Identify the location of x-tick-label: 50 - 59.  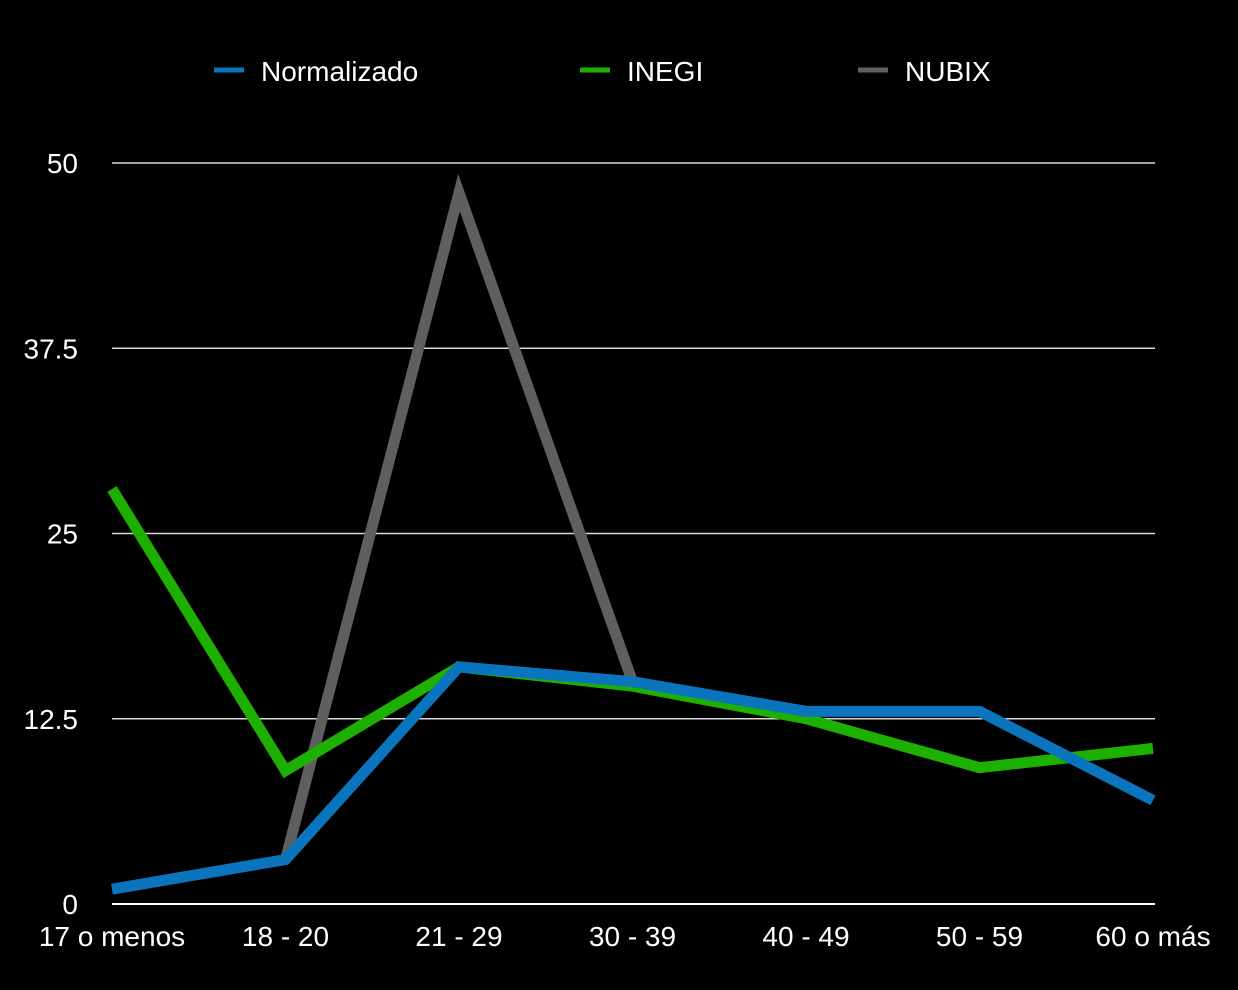
(979, 936).